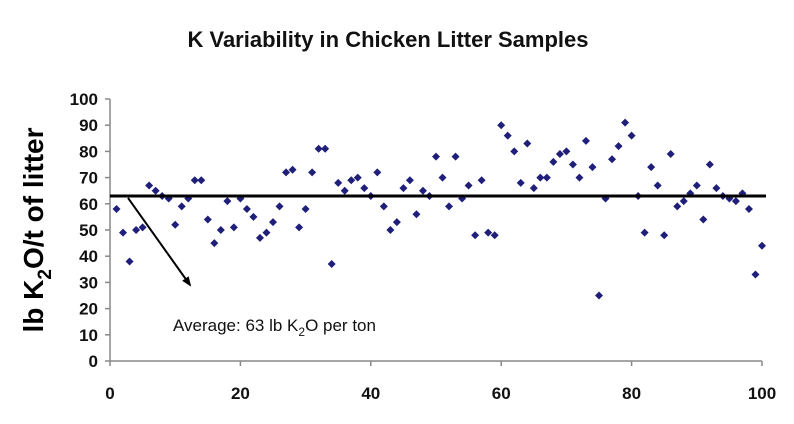  What do you see at coordinates (88, 256) in the screenshot?
I see `y-tick-label: 40` at bounding box center [88, 256].